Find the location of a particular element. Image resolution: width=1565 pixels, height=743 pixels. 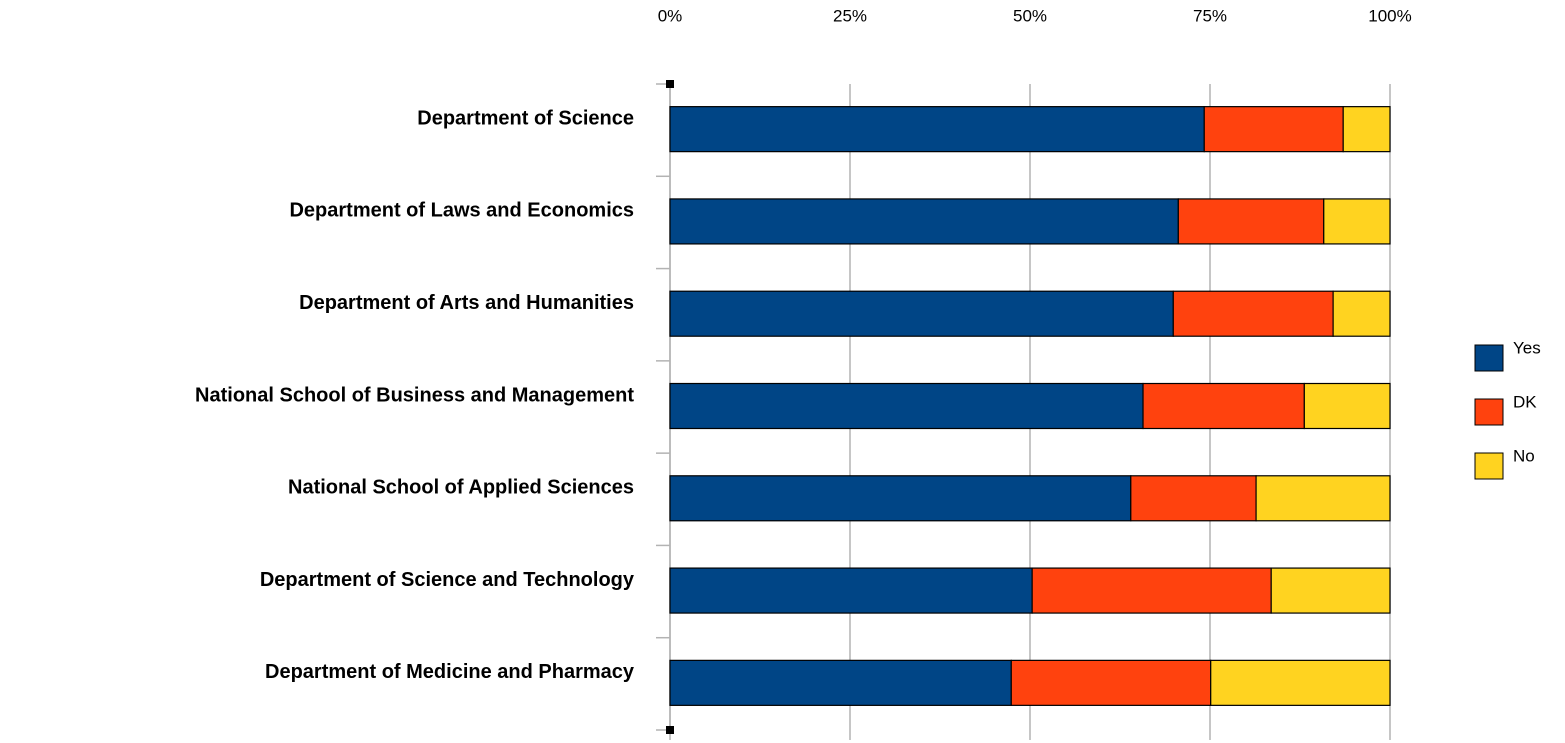

x-tick-label: 100% is located at coordinates (1389, 15).